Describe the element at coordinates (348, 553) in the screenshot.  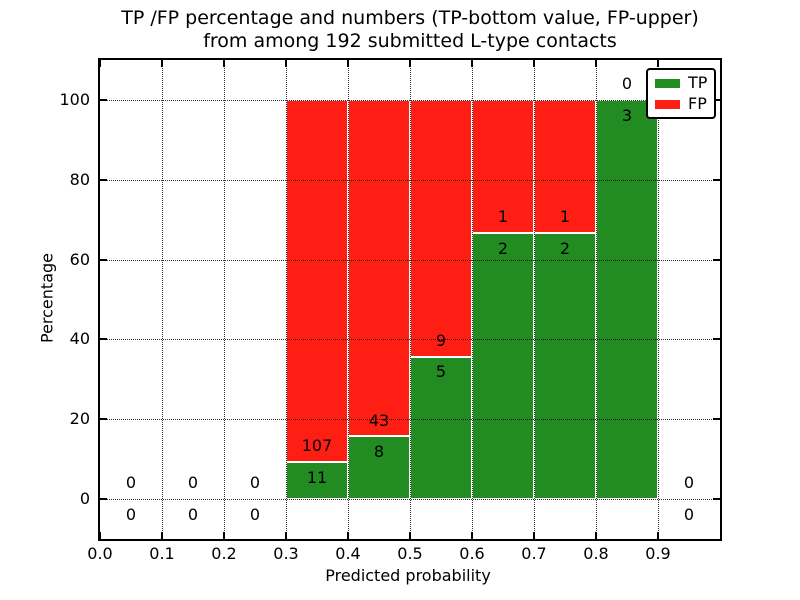
I see `x-tick-label: 0.4` at that location.